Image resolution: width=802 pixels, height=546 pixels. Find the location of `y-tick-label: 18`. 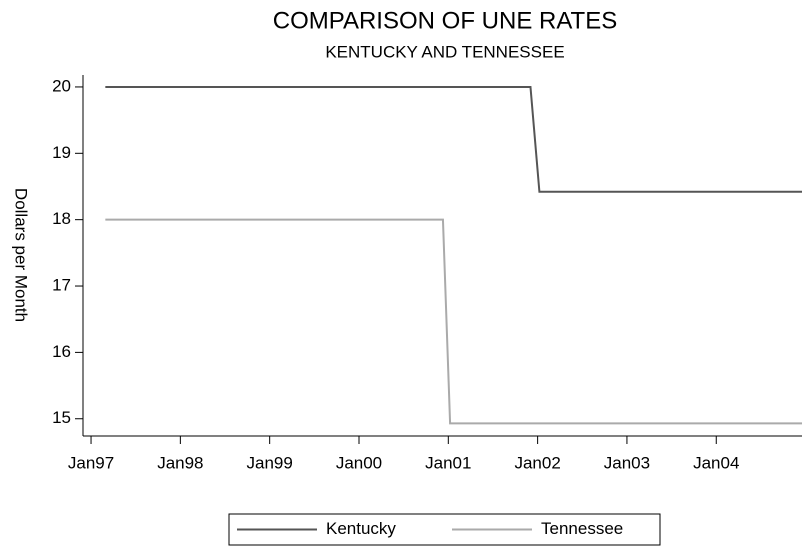

y-tick-label: 18 is located at coordinates (61, 218).